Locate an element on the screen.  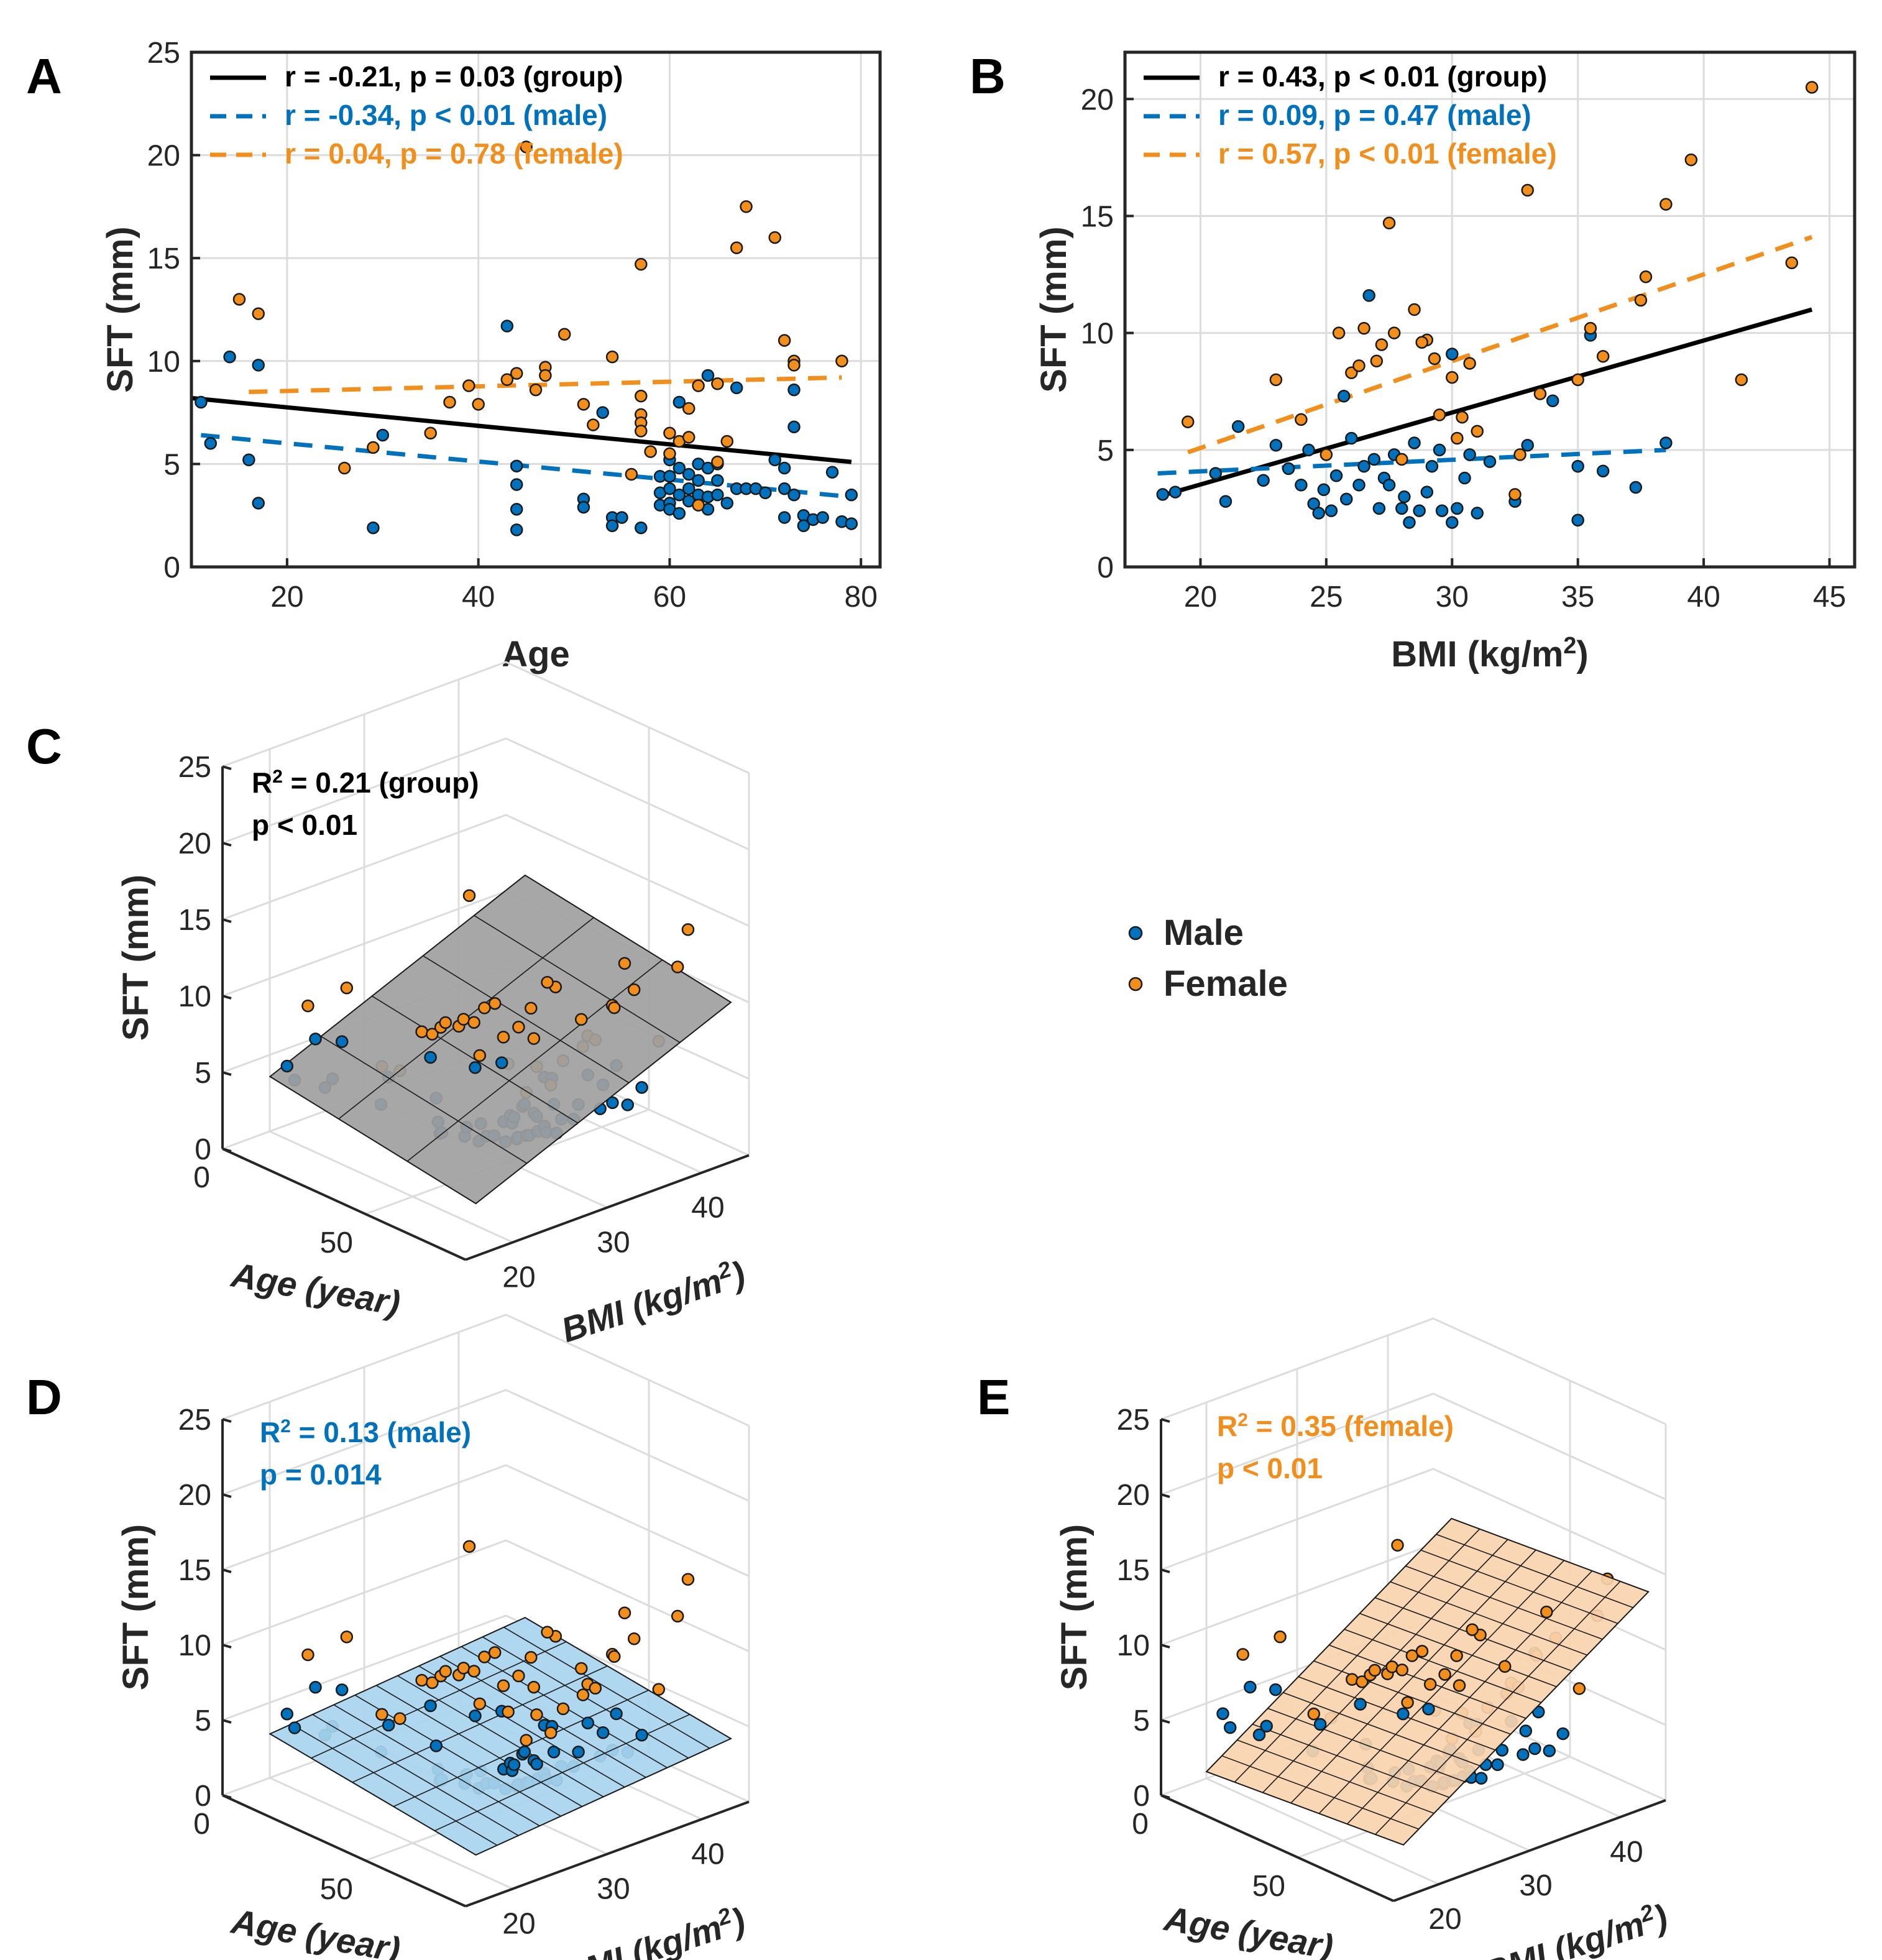
y-tick-label: 0 is located at coordinates (1105, 567).